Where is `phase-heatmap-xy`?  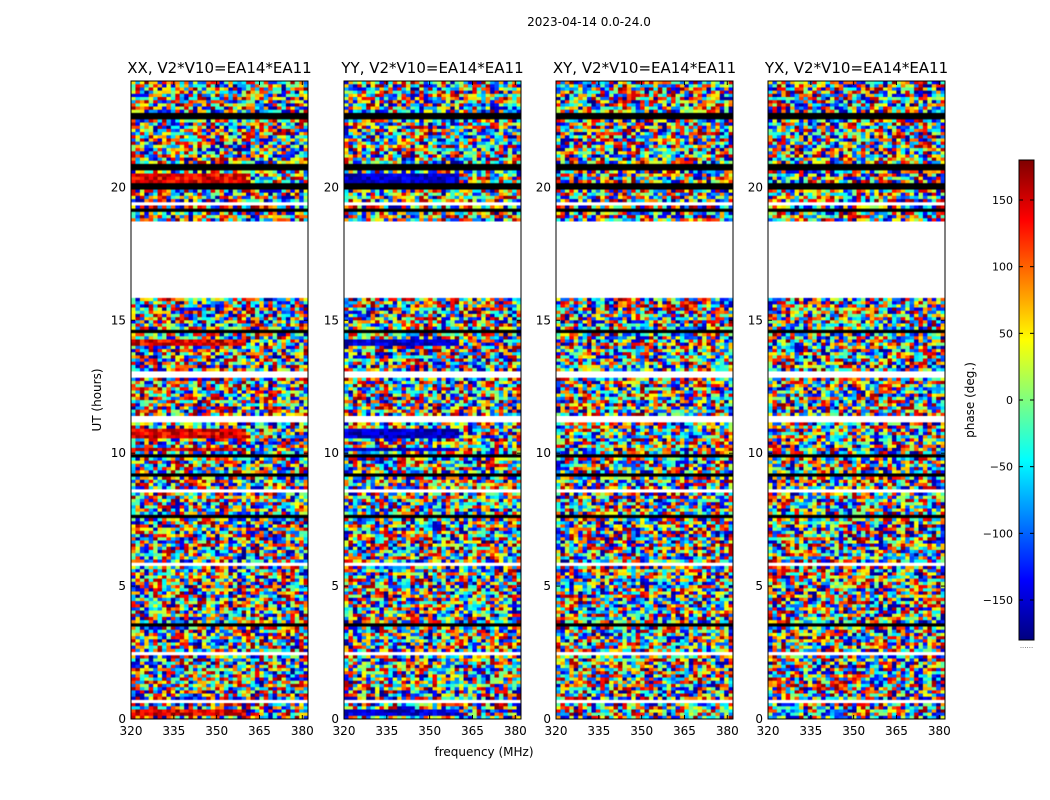
phase-heatmap-xy is located at coordinates (644, 400).